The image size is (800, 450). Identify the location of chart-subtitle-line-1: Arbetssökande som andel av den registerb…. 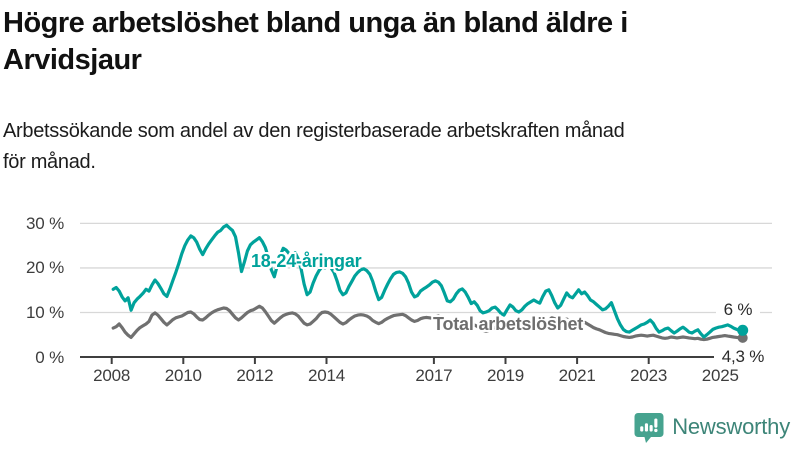
(314, 131).